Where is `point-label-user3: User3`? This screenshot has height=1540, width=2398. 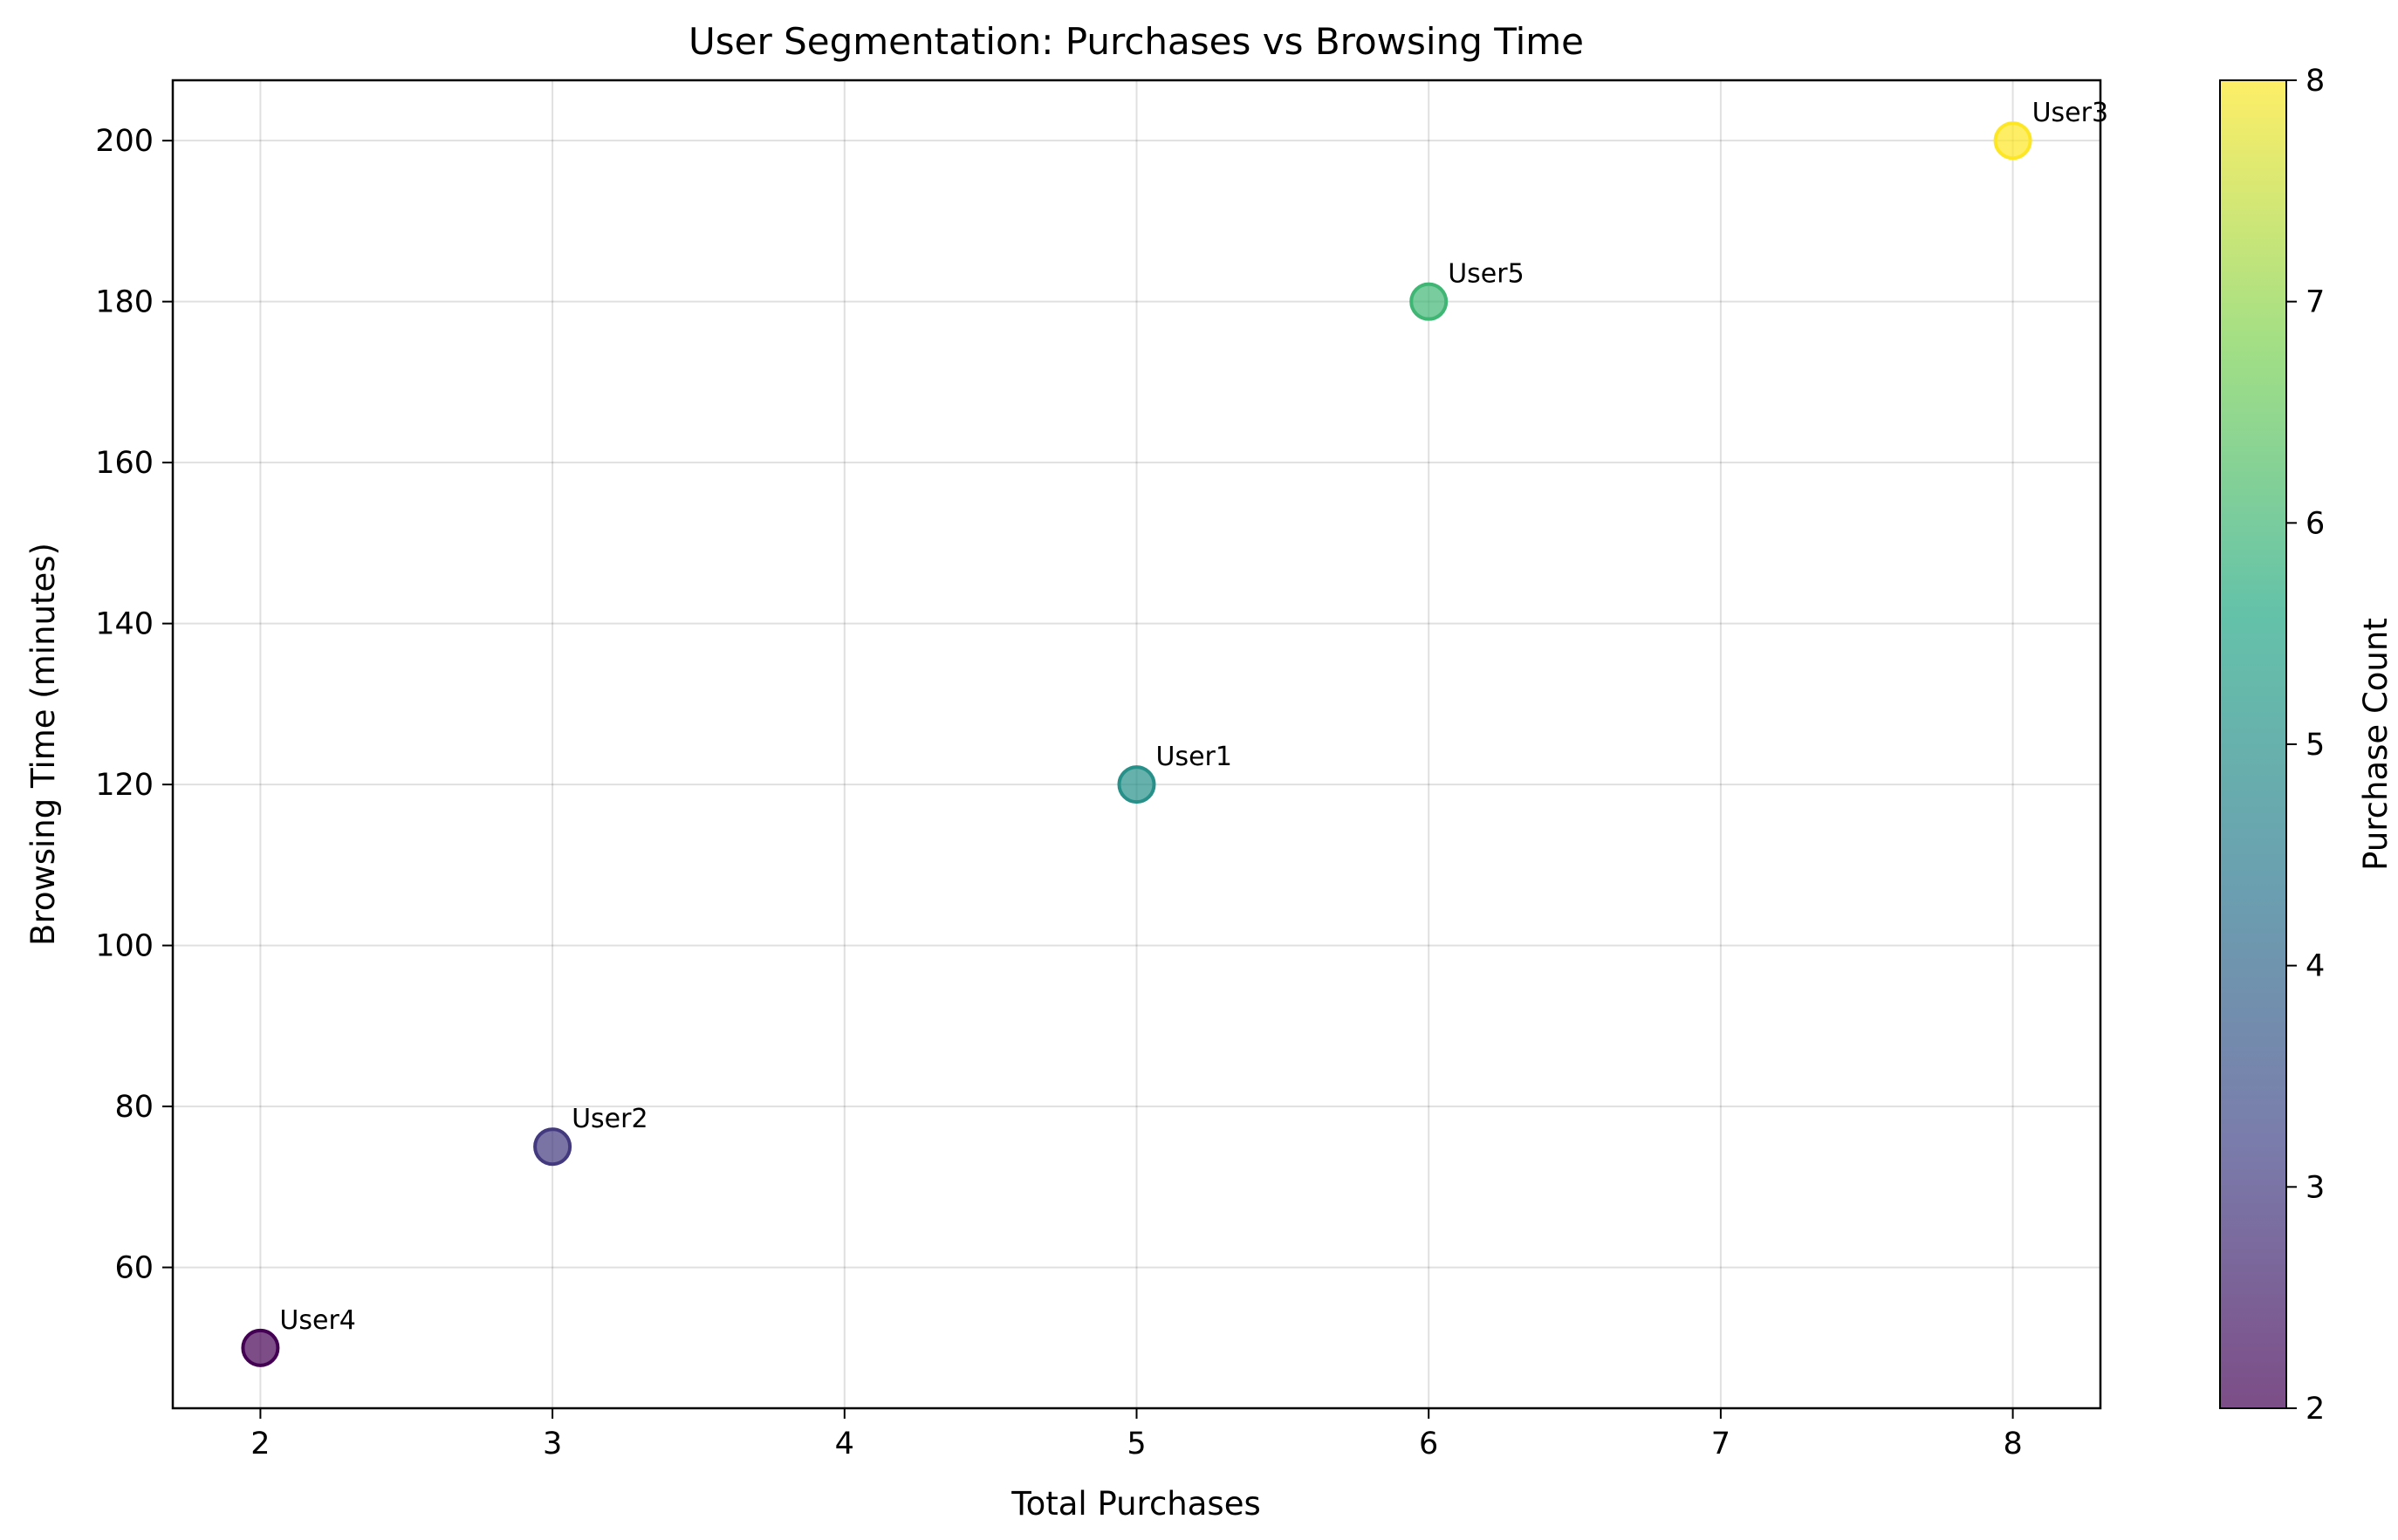
point-label-user3: User3 is located at coordinates (2070, 113).